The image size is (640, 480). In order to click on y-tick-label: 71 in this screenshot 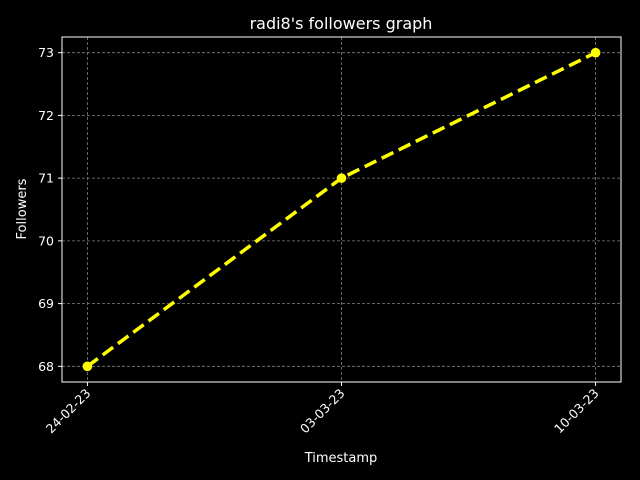, I will do `click(46, 178)`.